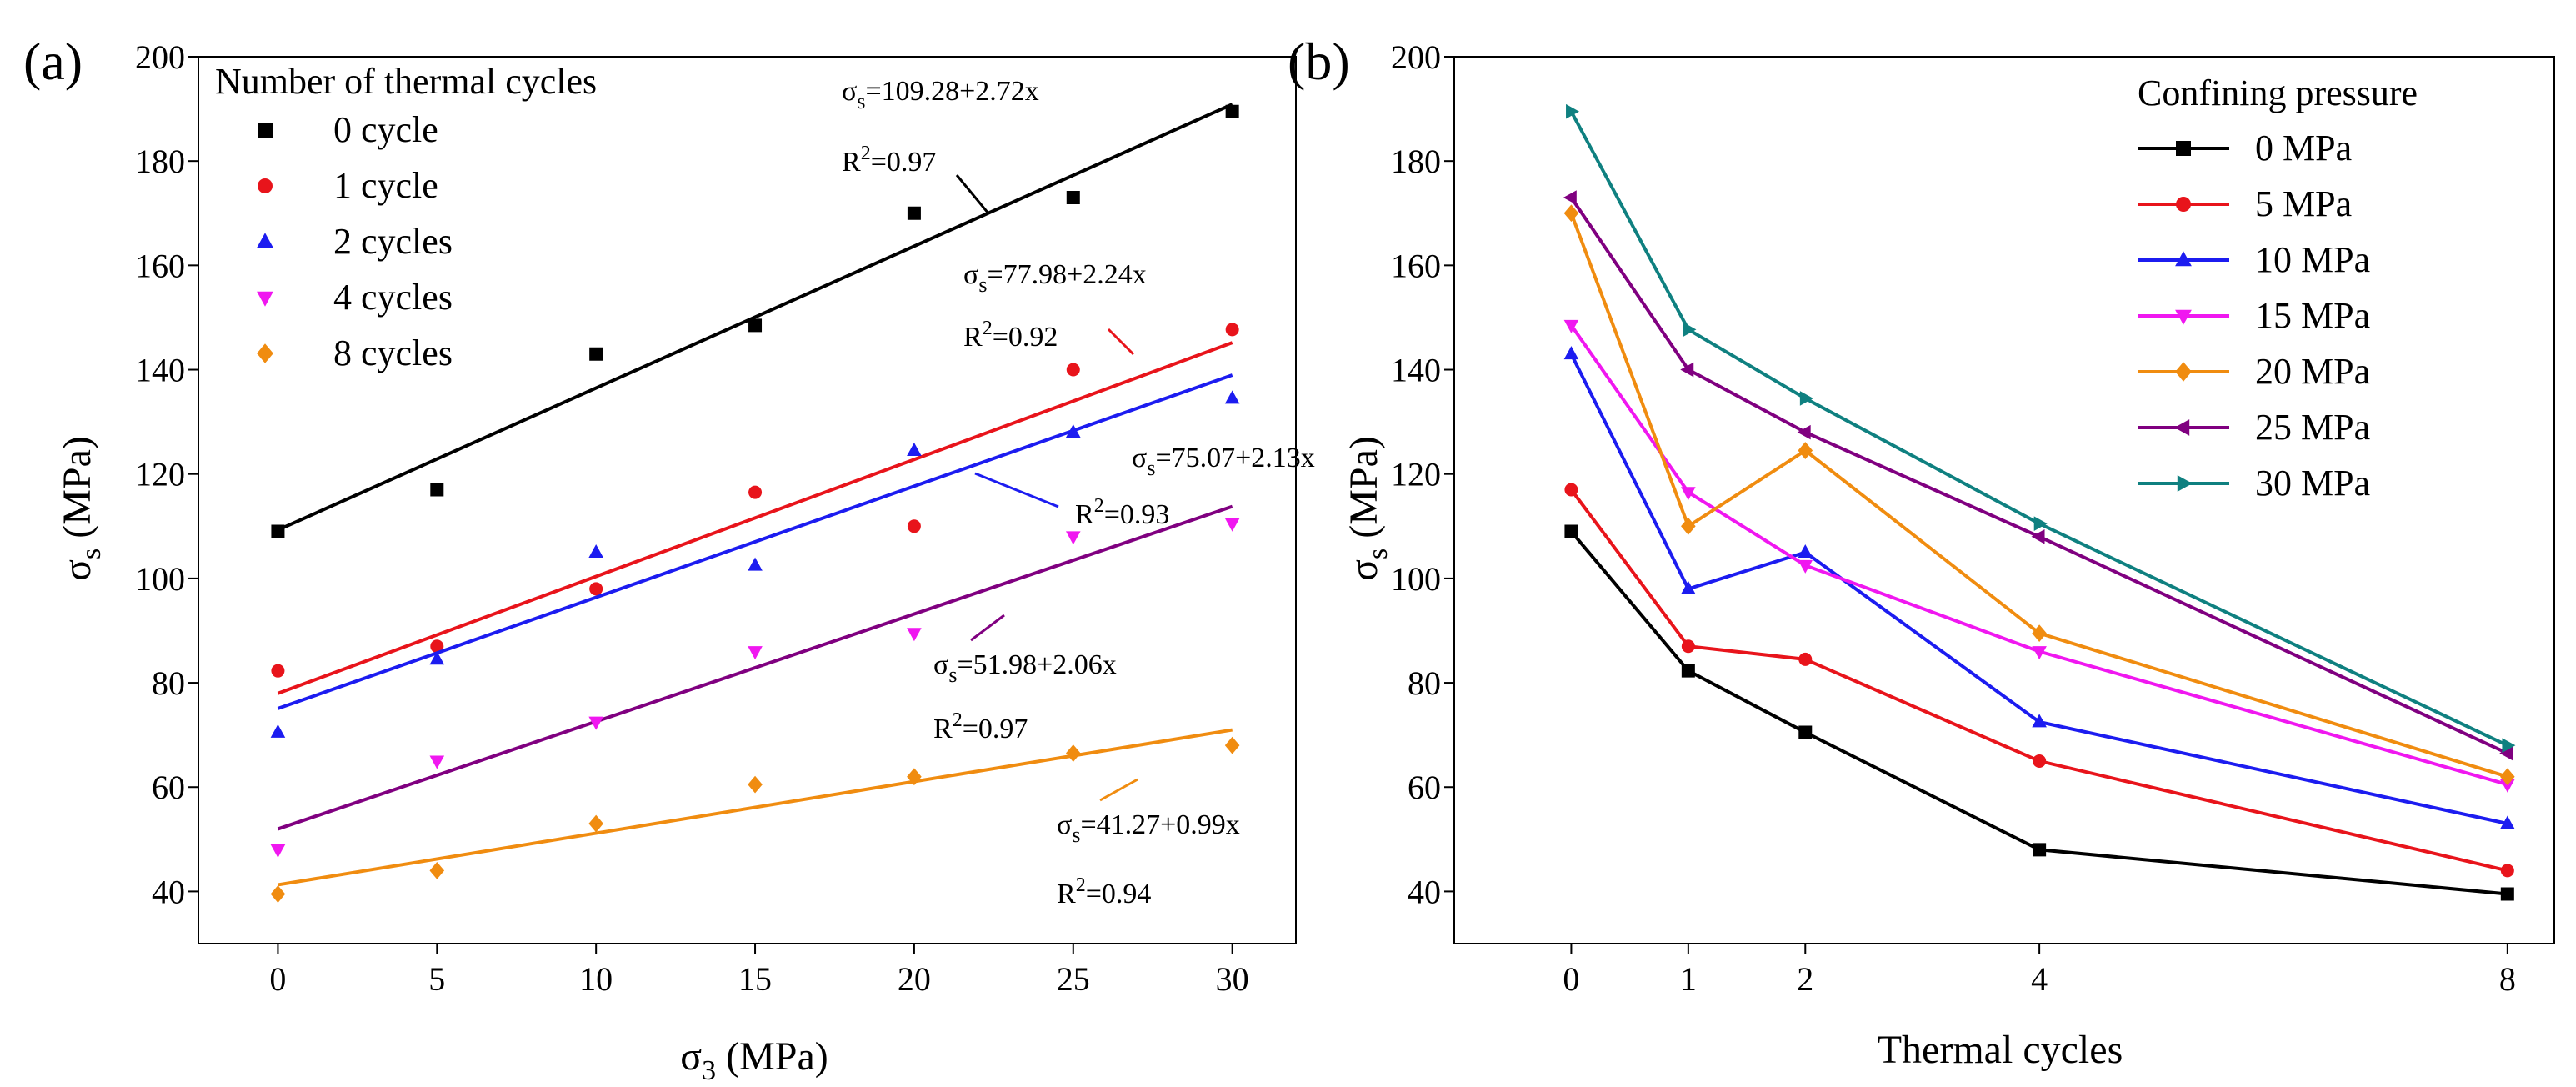 The image size is (2576, 1087). I want to click on svg-text: σs=75.07+2.13x, so click(1224, 462).